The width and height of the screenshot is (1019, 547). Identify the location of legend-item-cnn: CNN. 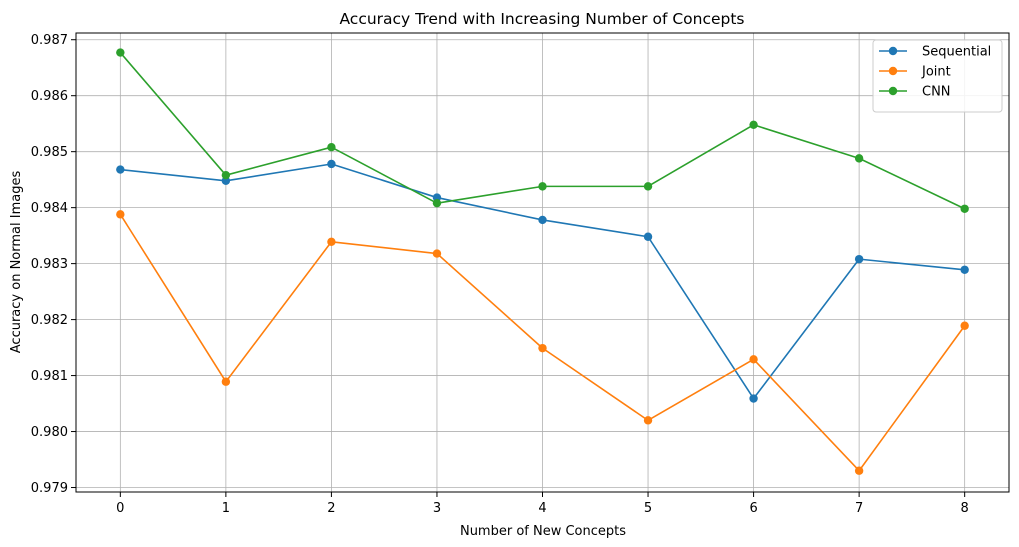
(915, 92).